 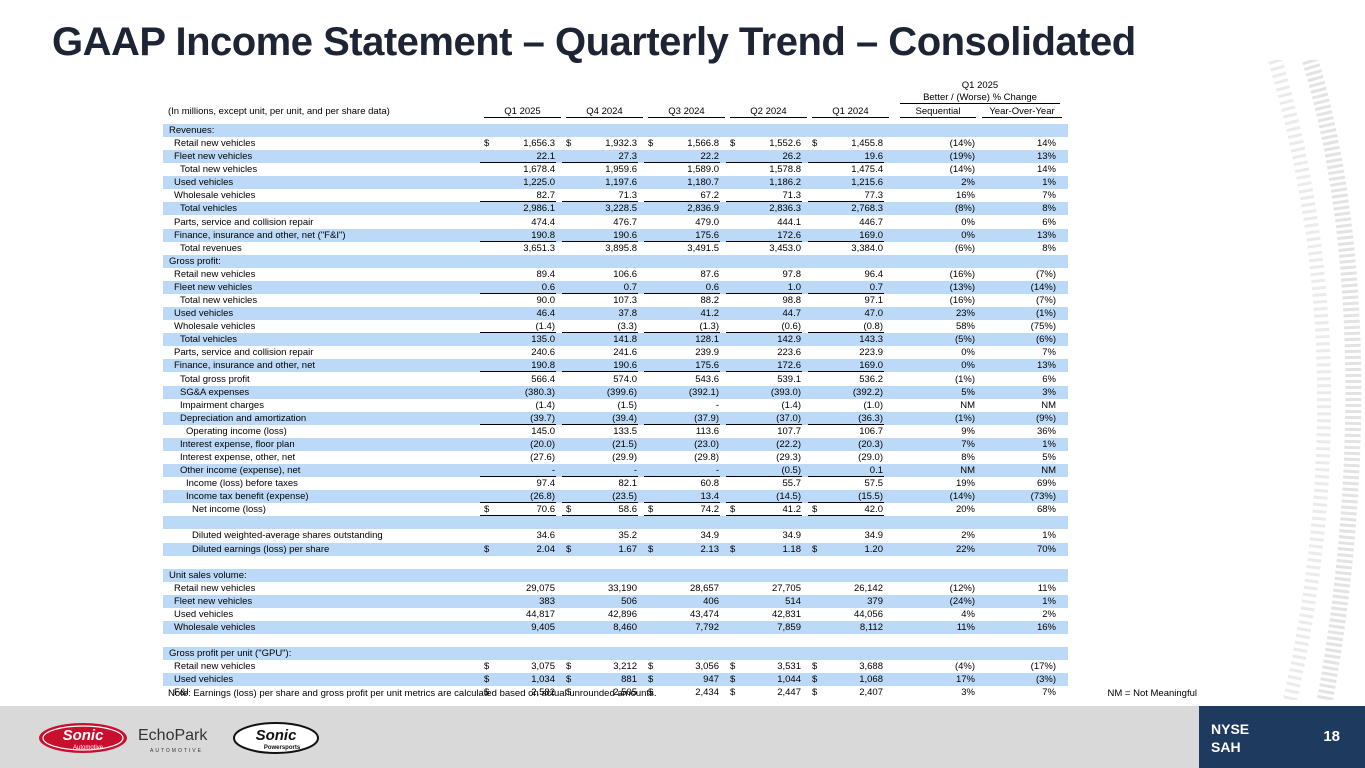 I want to click on row-label: Total gross profit, so click(x=215, y=379).